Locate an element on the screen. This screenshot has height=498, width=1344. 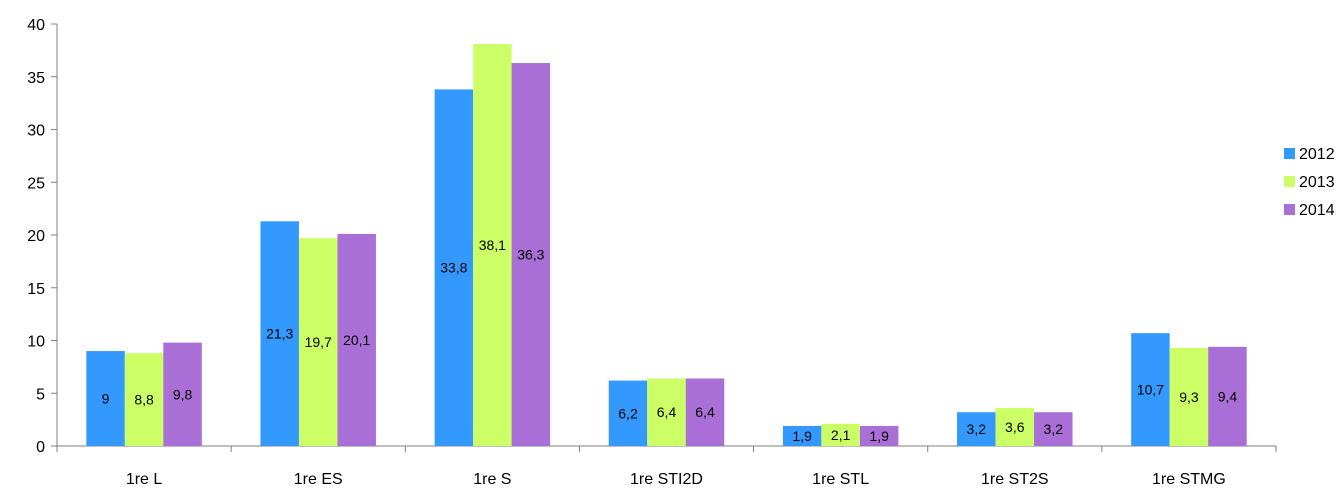
y-tick-label: 30 is located at coordinates (36, 131).